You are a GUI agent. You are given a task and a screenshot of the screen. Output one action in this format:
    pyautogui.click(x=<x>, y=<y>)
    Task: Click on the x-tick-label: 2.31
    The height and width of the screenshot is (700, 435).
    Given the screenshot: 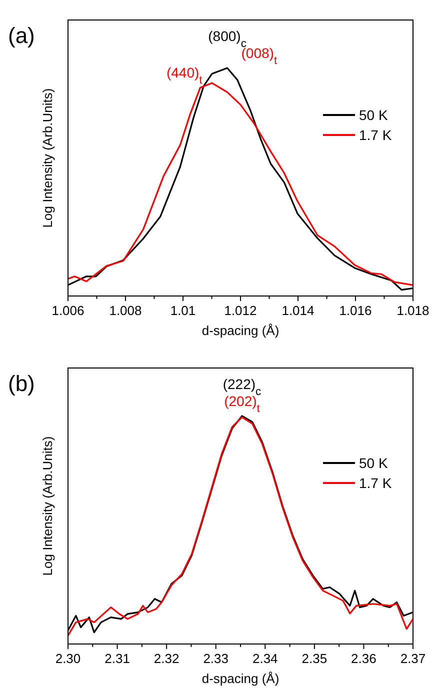 What is the action you would take?
    pyautogui.click(x=117, y=658)
    